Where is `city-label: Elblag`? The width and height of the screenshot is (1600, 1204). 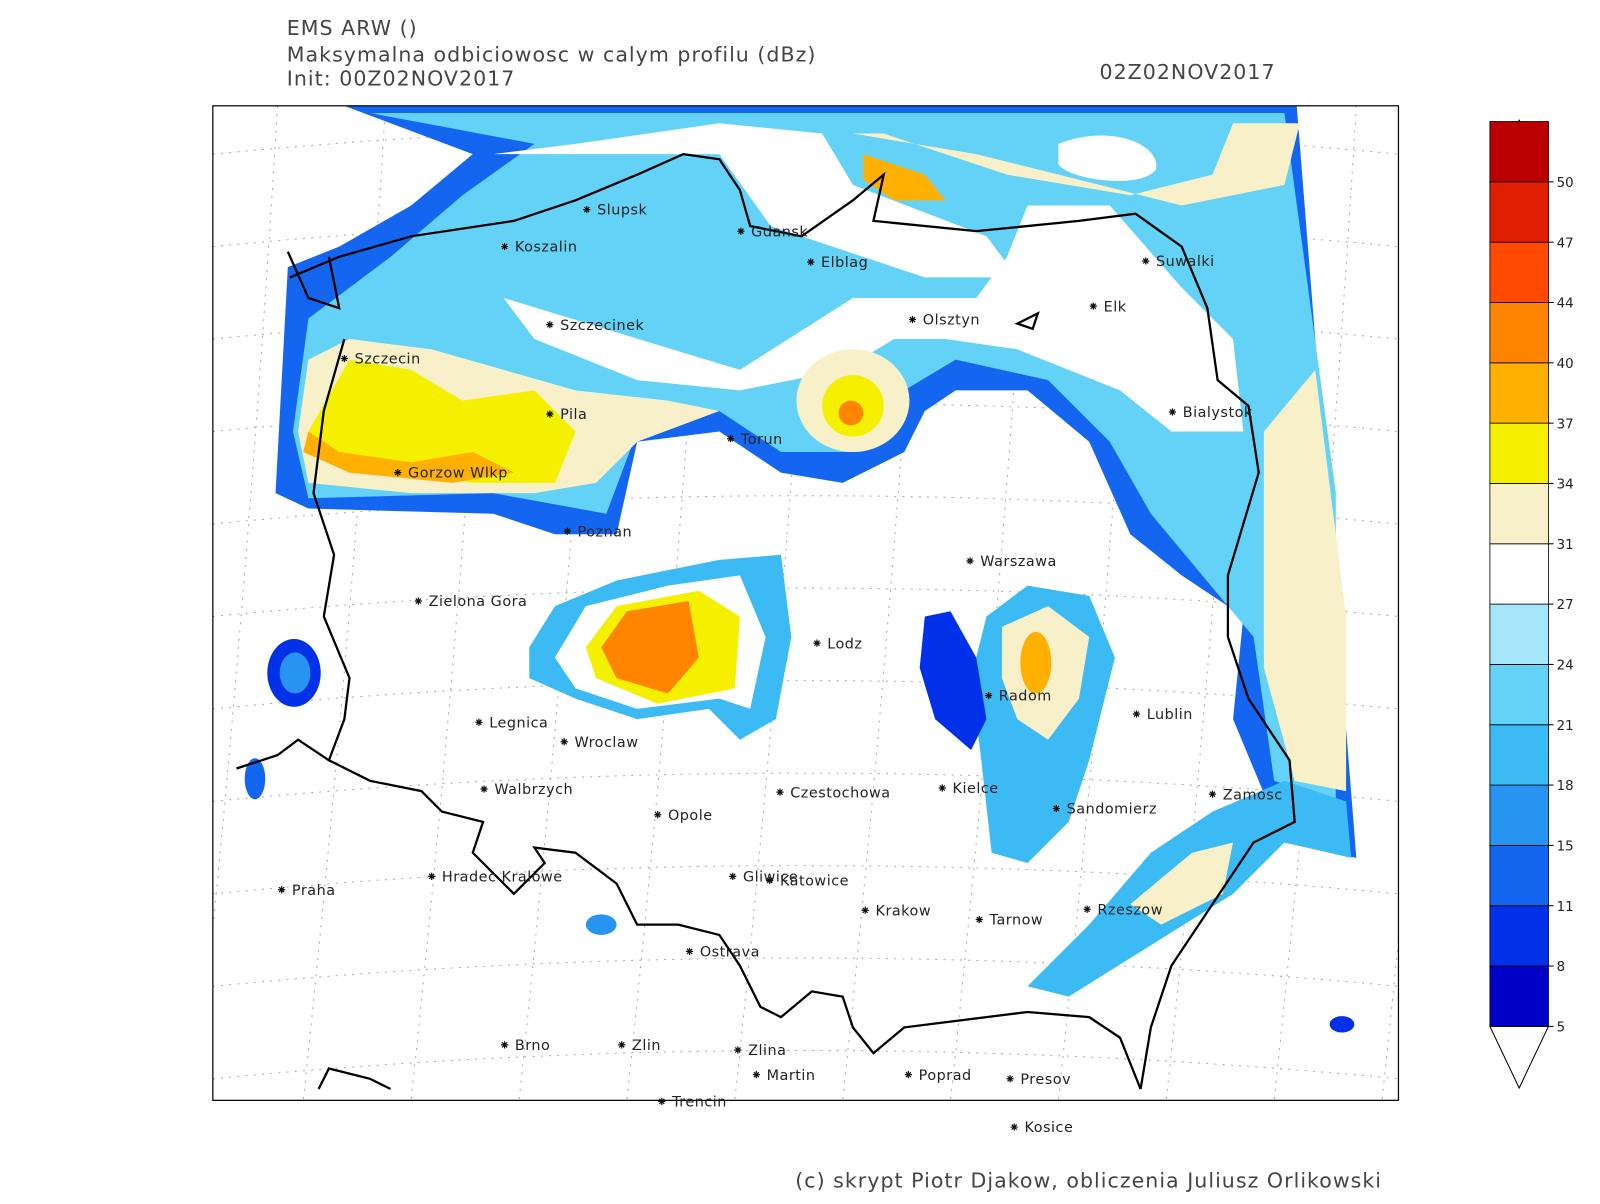 city-label: Elblag is located at coordinates (844, 263).